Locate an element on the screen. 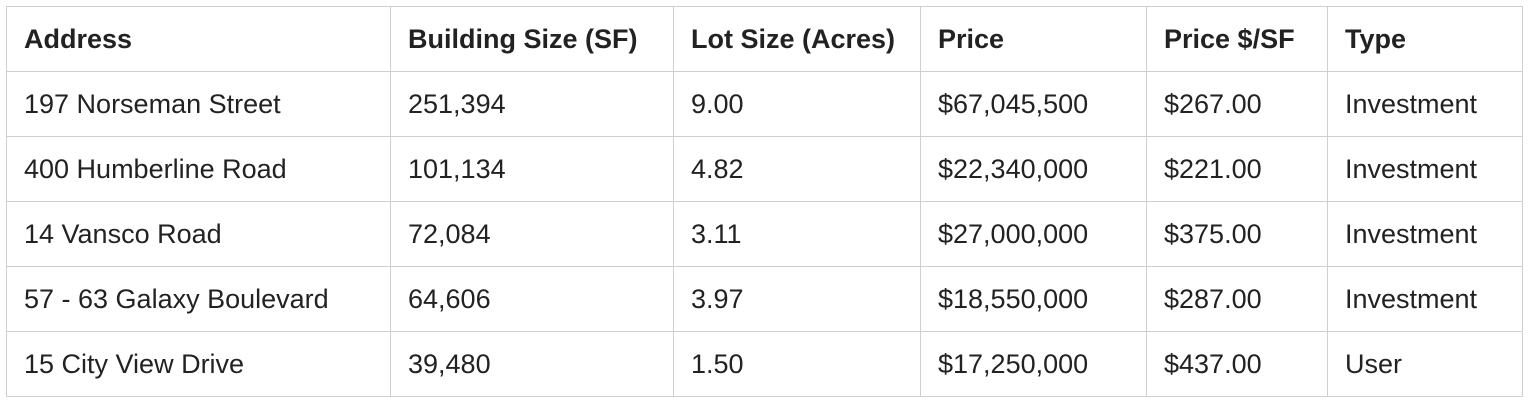 This screenshot has width=1534, height=410. table-cell: $287.00 is located at coordinates (1237, 299).